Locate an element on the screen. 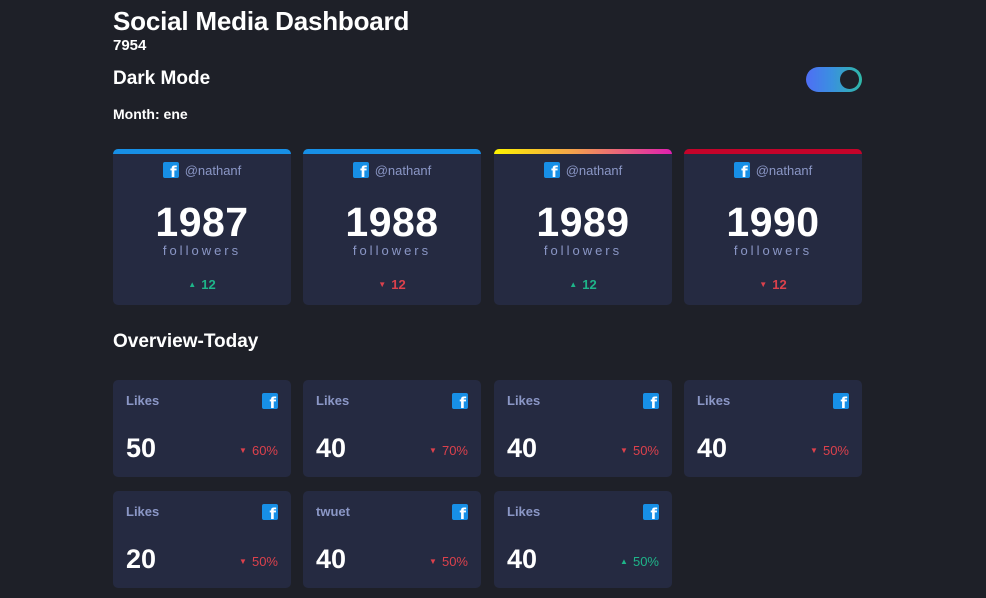 Image resolution: width=986 pixels, height=598 pixels. overview-card: Likes f 20 ▼ 50% is located at coordinates (202, 539).